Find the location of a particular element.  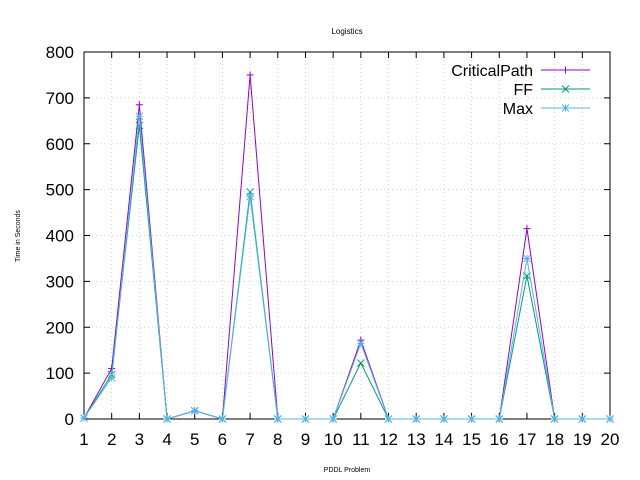

chart-title: Logistics is located at coordinates (346, 31).